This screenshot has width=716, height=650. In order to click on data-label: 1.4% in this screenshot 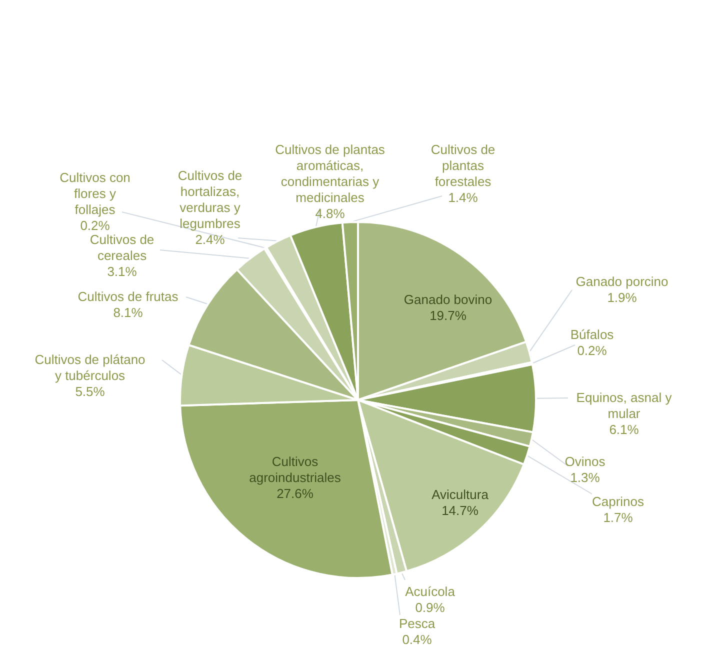, I will do `click(463, 197)`.